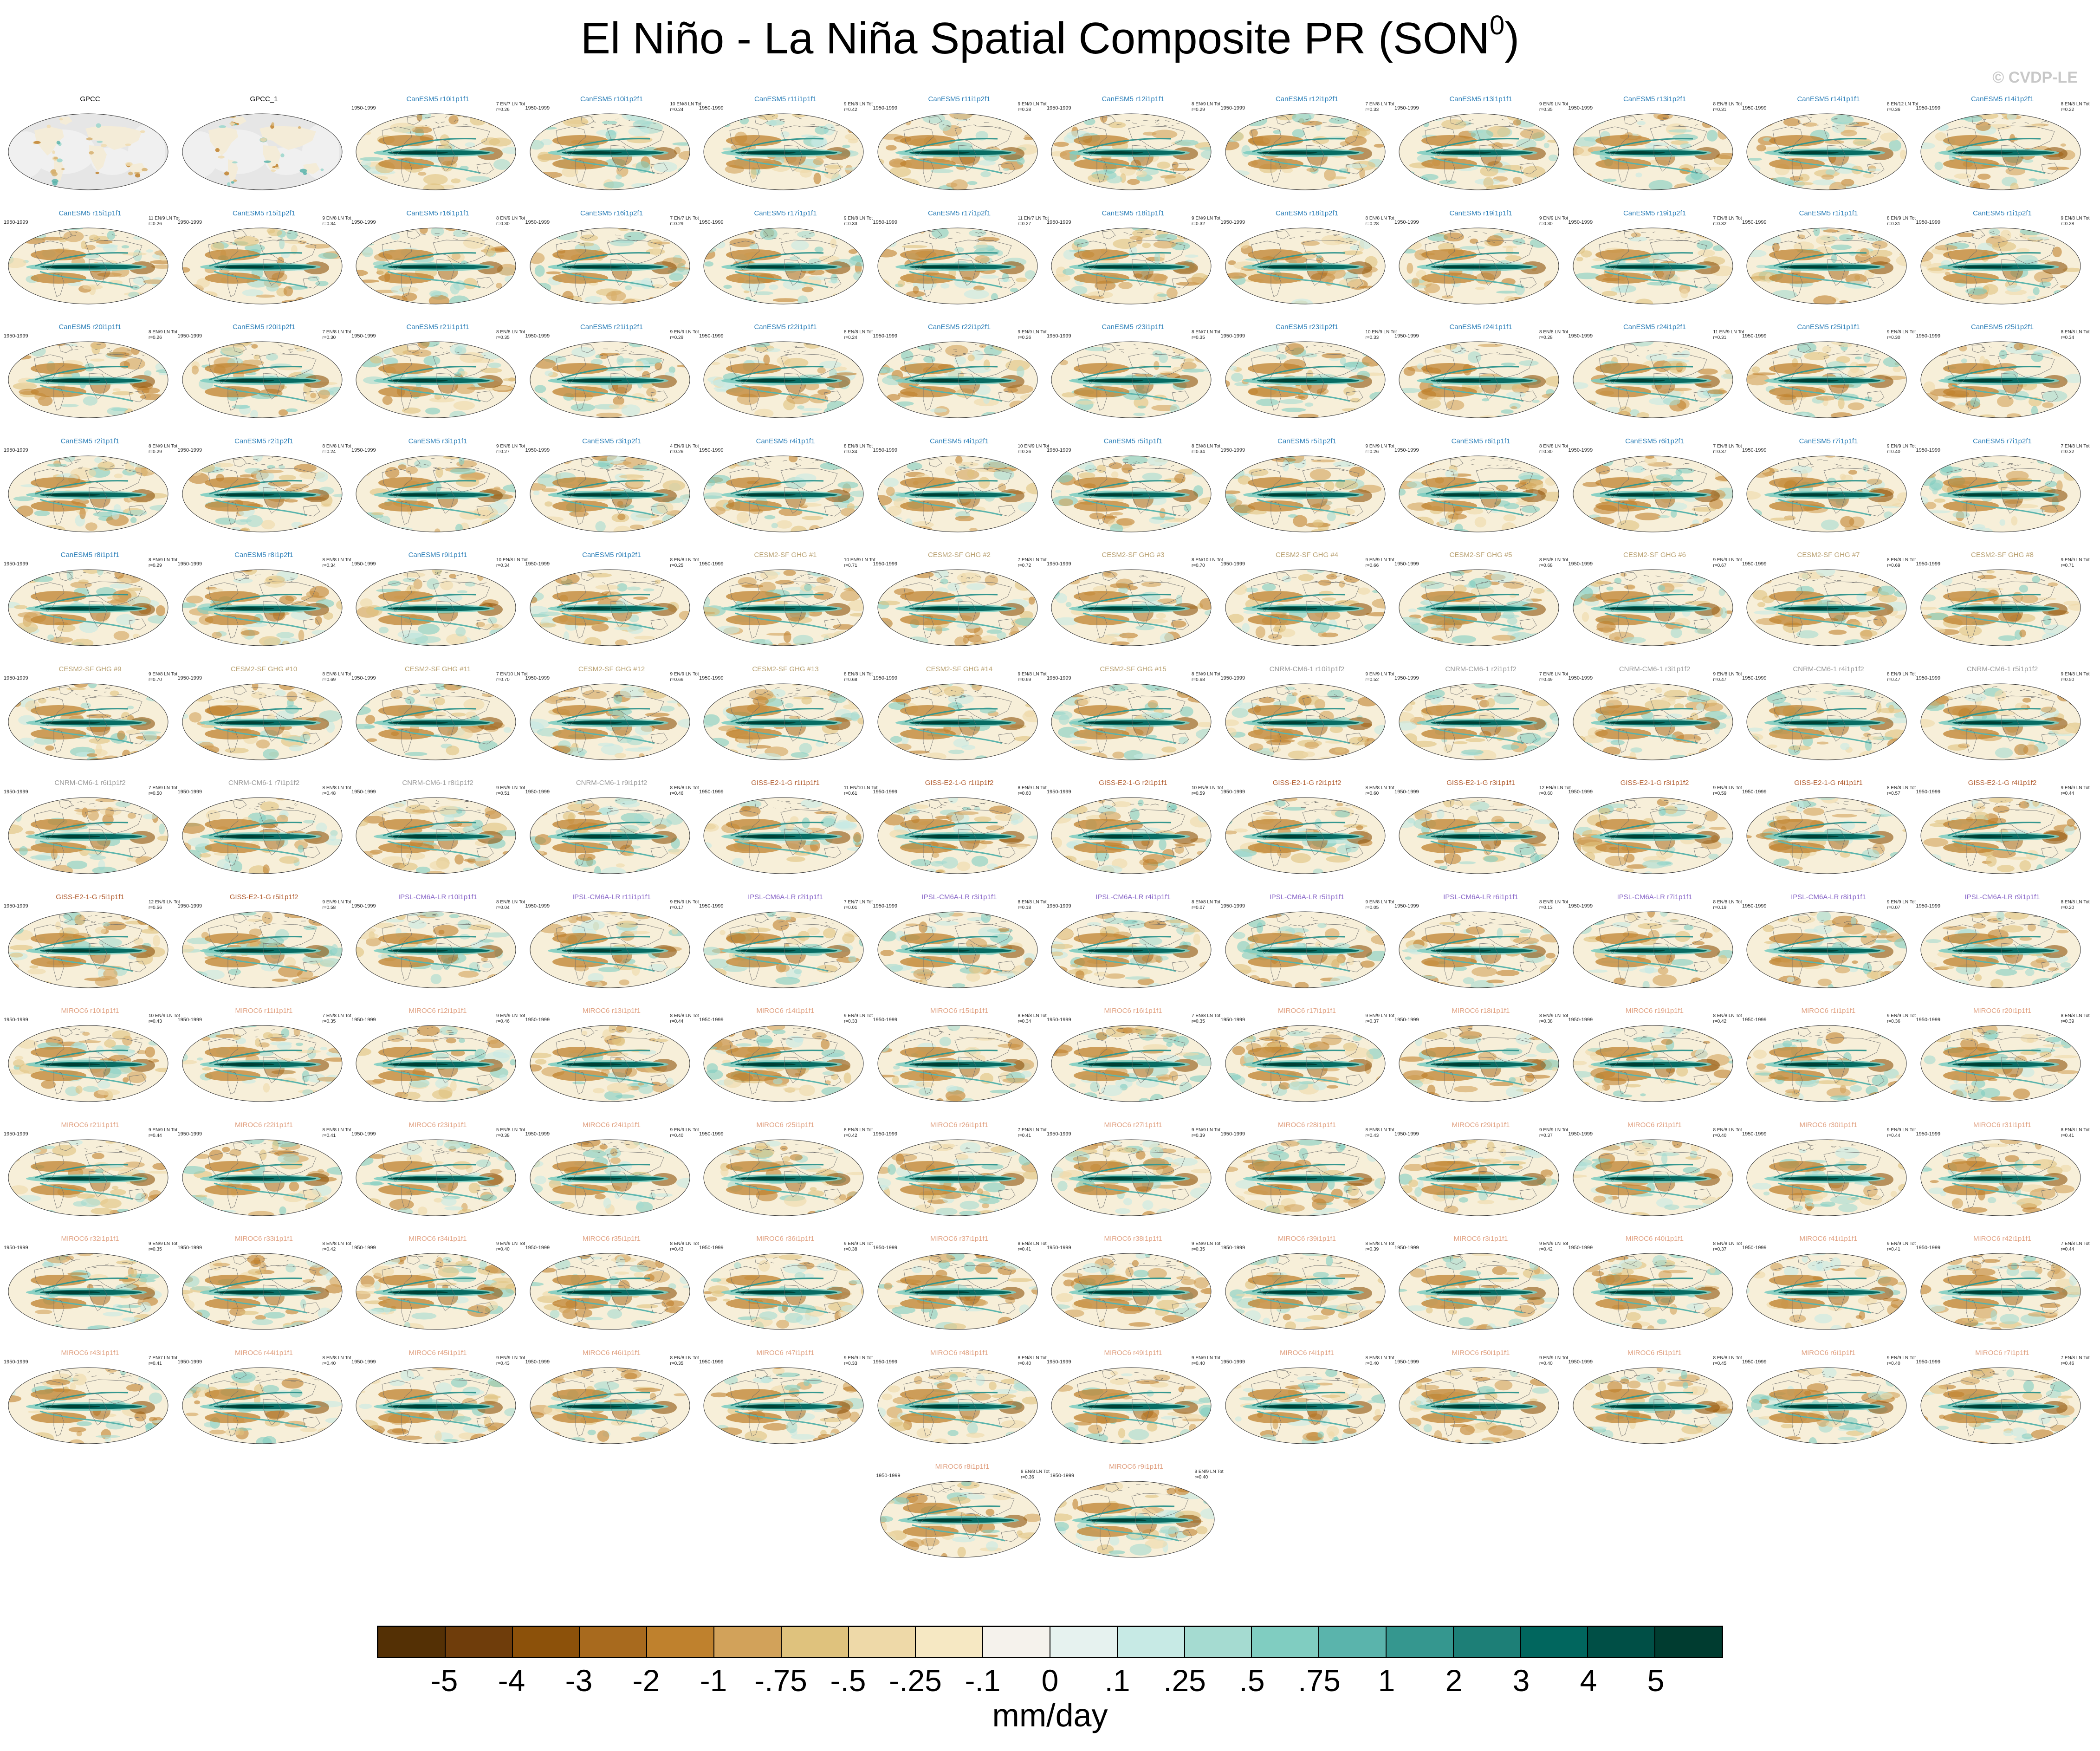 The height and width of the screenshot is (1751, 2100). I want to click on panel-title: CESM2-SF GHG #13, so click(785, 669).